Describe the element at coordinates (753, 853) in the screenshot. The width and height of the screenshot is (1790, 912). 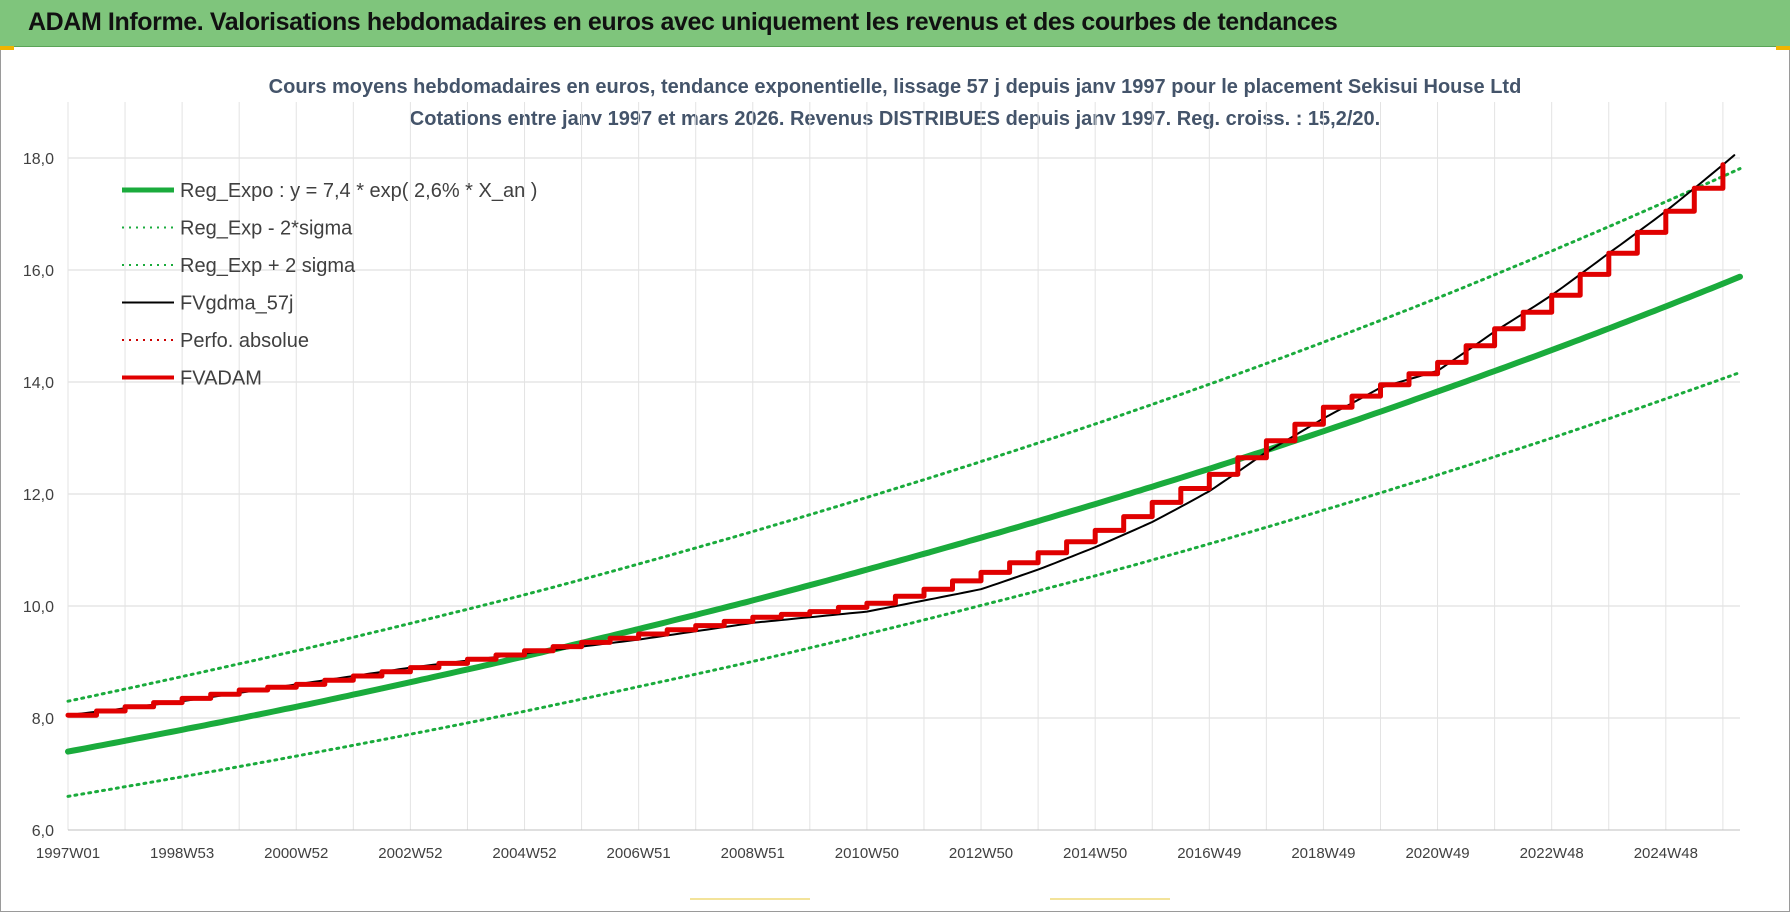
I see `x-tick-label: 2008W51` at that location.